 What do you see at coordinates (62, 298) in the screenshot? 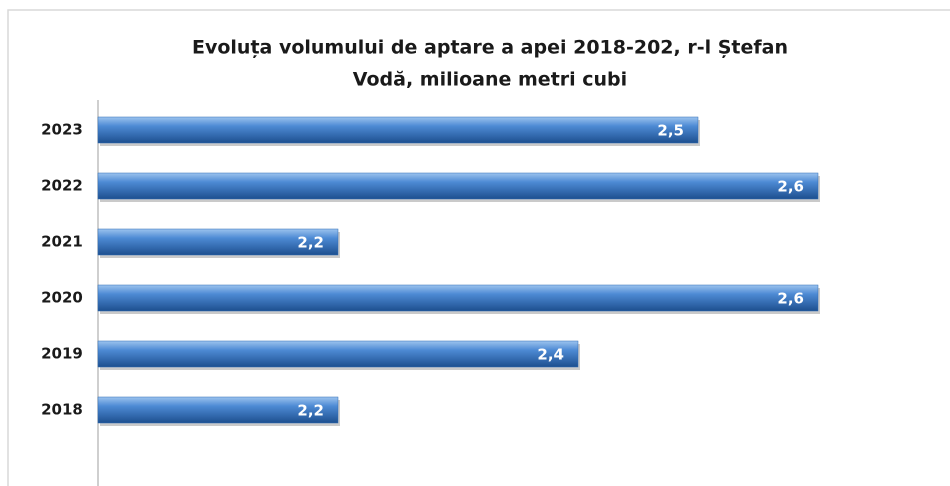
I see `y-tick-label: 2020` at bounding box center [62, 298].